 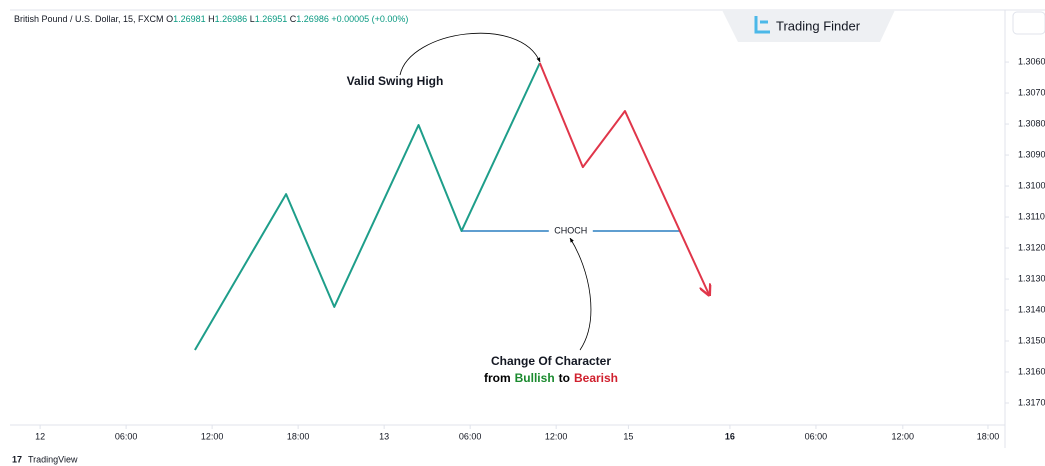 What do you see at coordinates (40, 436) in the screenshot?
I see `x-tick-label: 12` at bounding box center [40, 436].